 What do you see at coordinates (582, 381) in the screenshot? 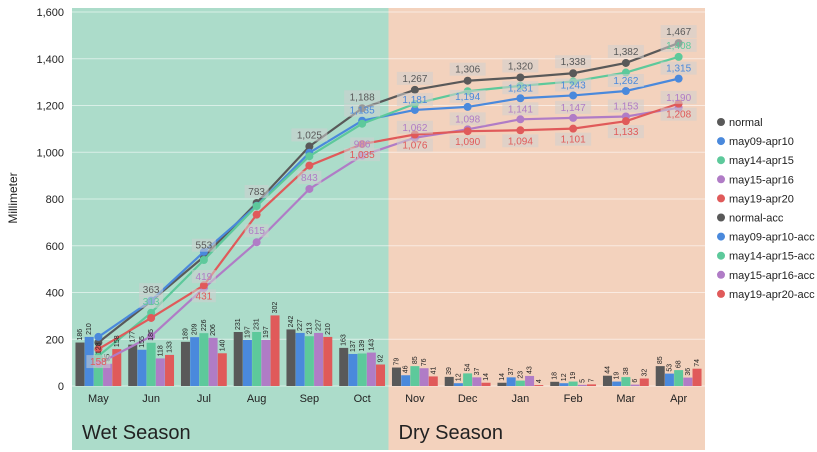
I see `bar-value-label: 5` at bounding box center [582, 381].